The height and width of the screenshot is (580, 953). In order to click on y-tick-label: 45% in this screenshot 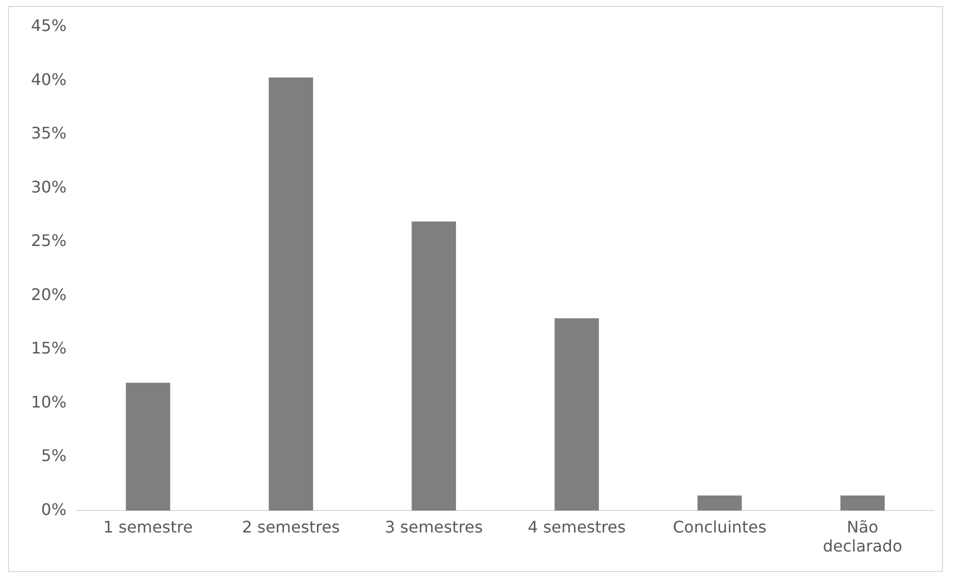, I will do `click(49, 26)`.